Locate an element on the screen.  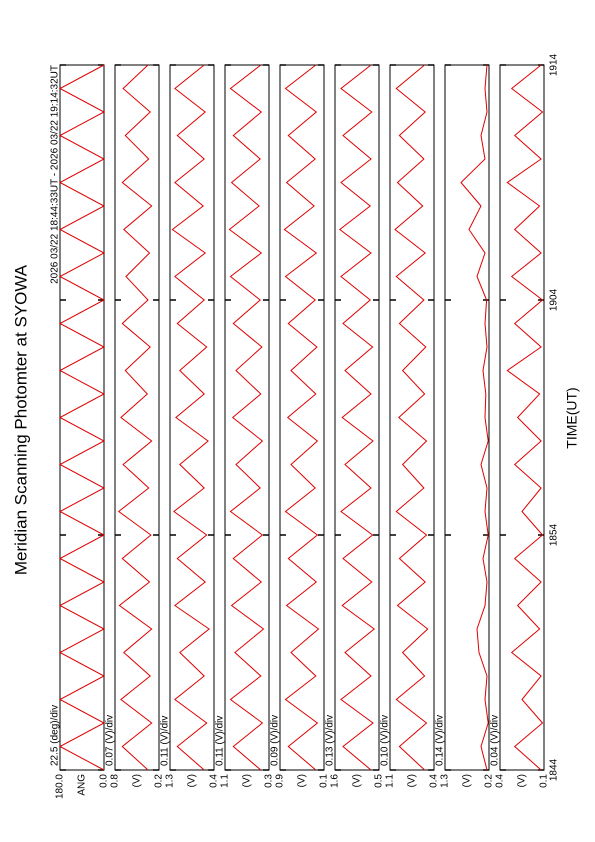
y-tick-label: 0.0 is located at coordinates (104, 781).